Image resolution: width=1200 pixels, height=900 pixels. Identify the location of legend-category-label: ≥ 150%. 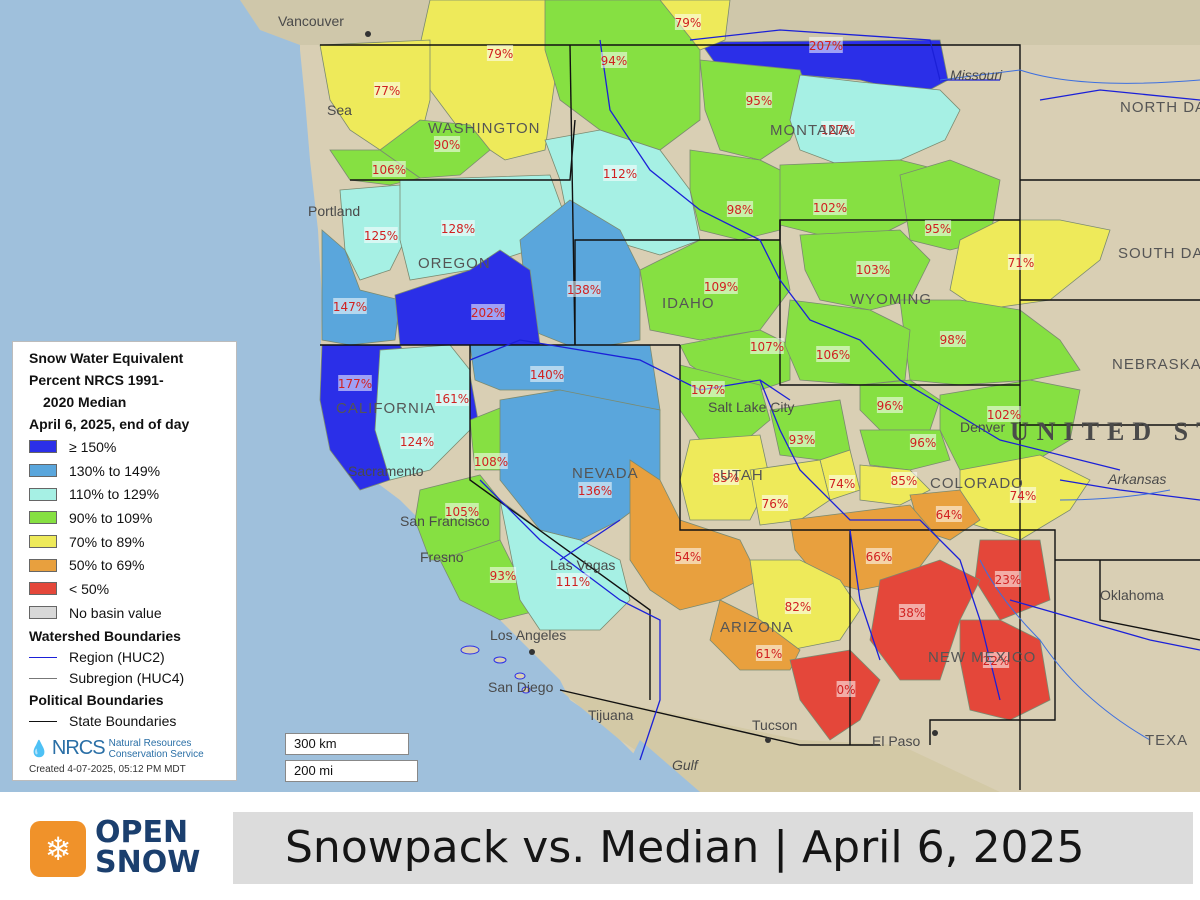
(93, 446).